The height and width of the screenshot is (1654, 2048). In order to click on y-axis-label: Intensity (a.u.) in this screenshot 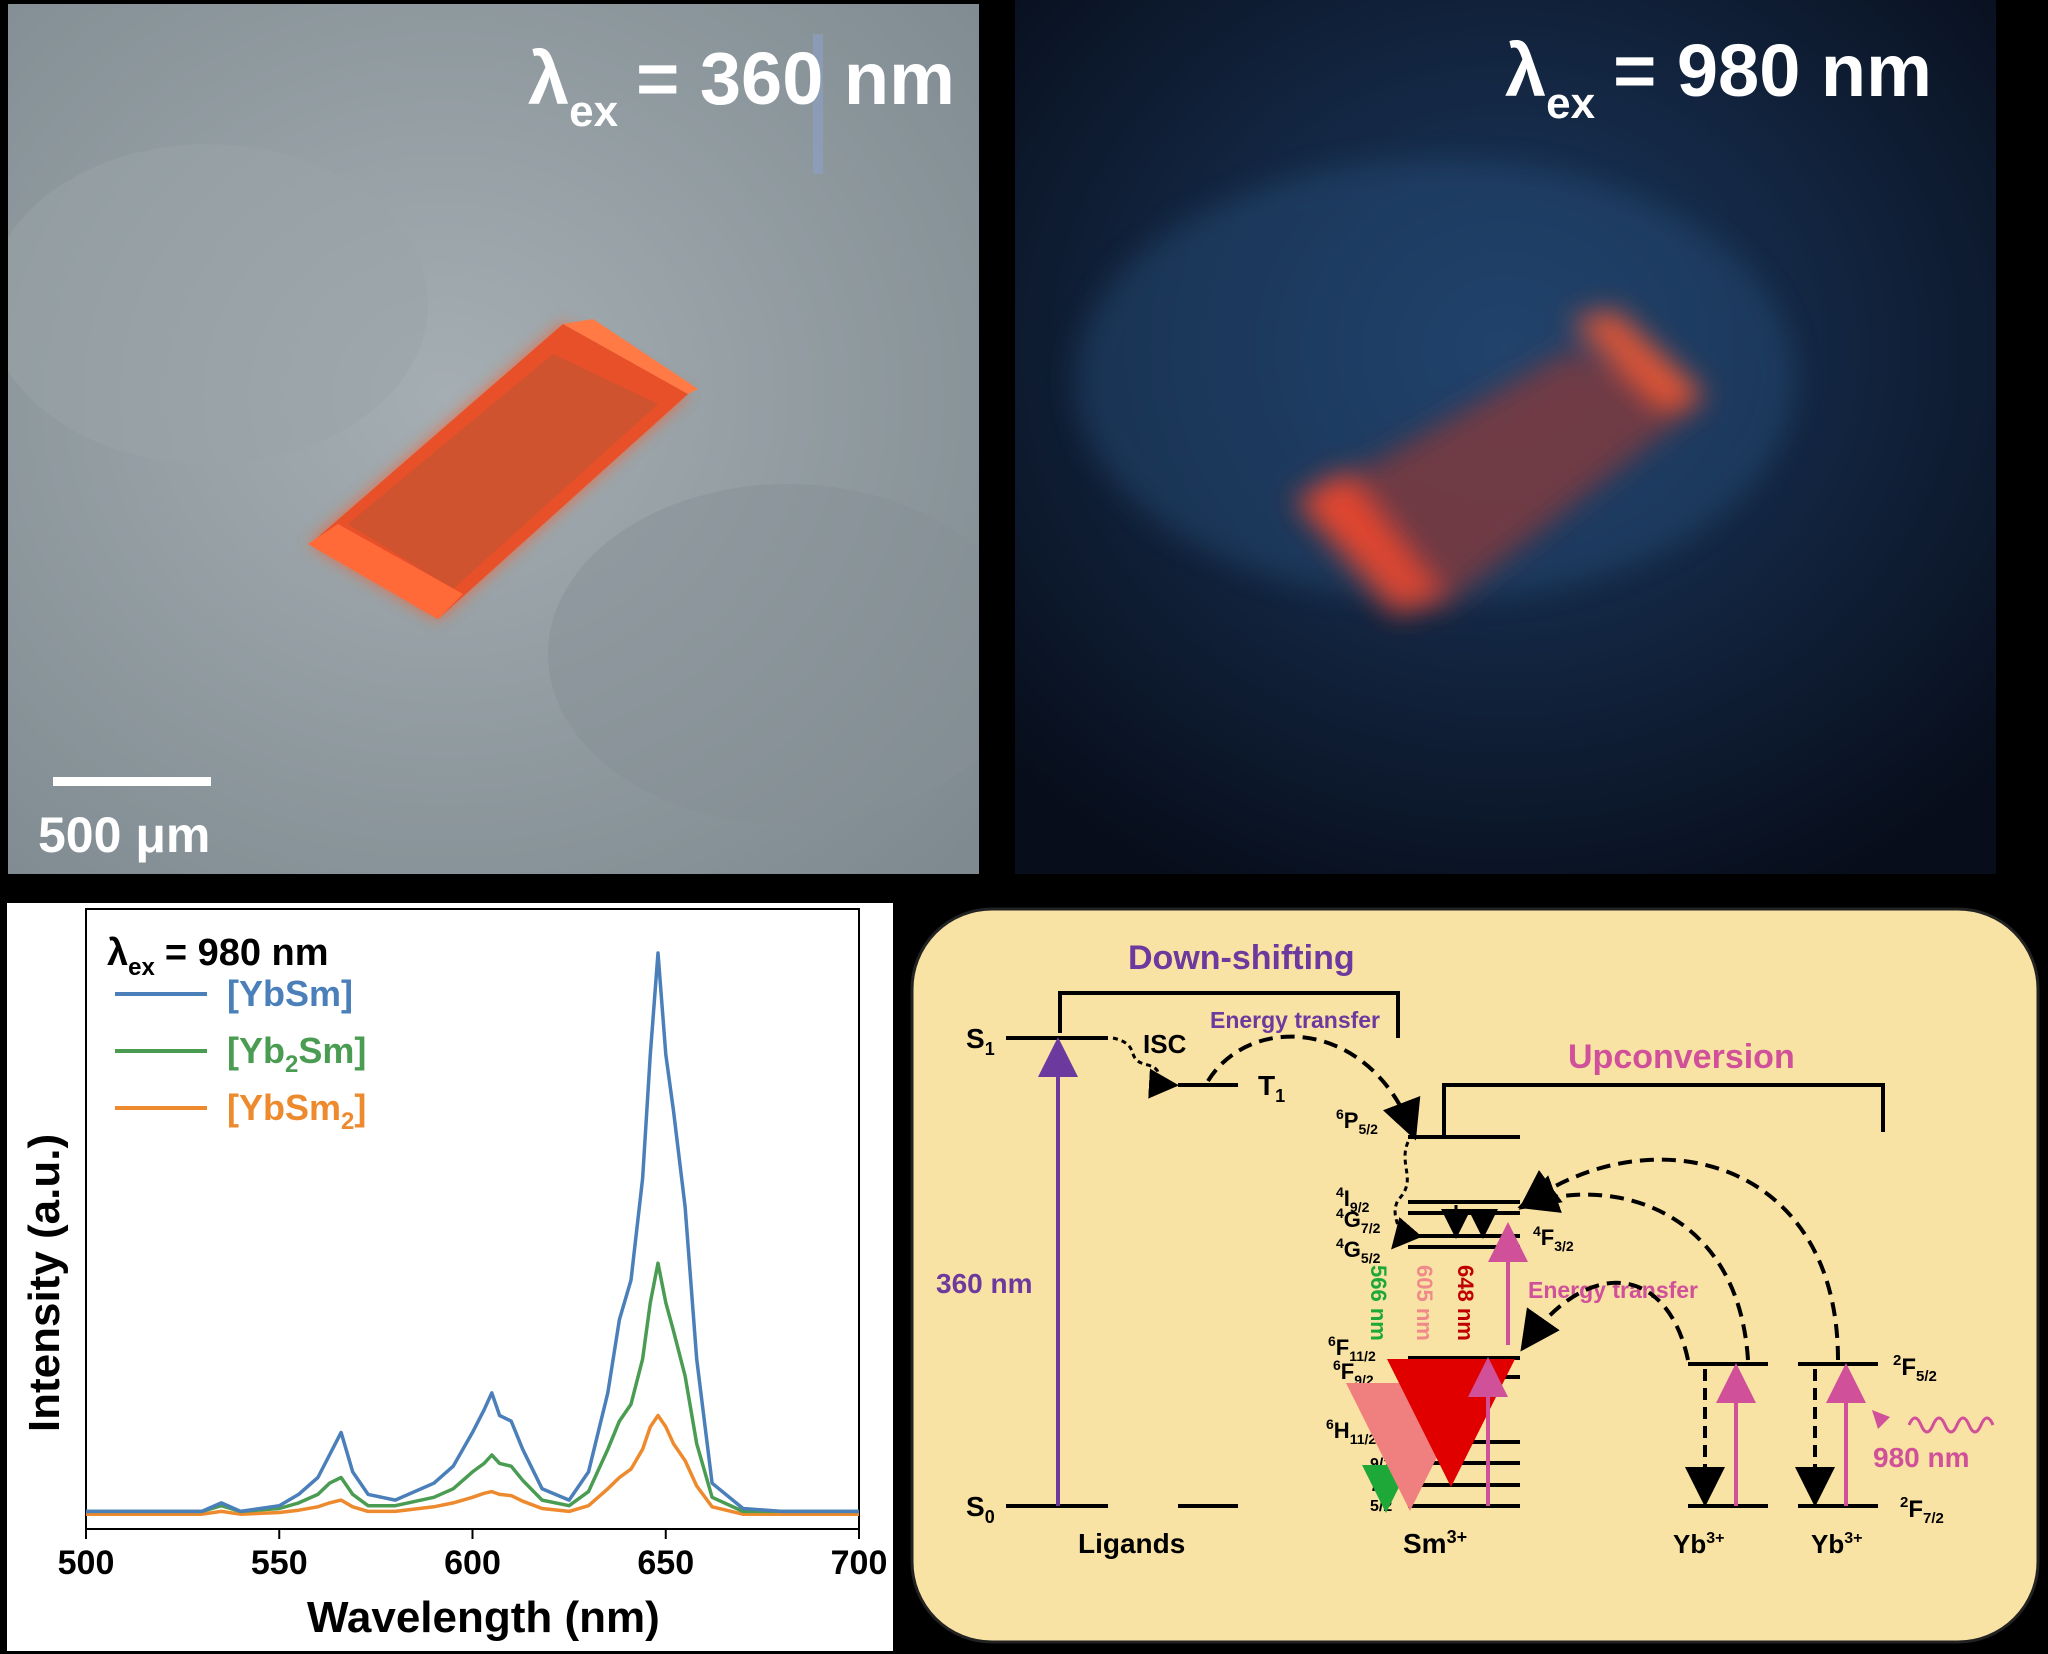, I will do `click(44, 1283)`.